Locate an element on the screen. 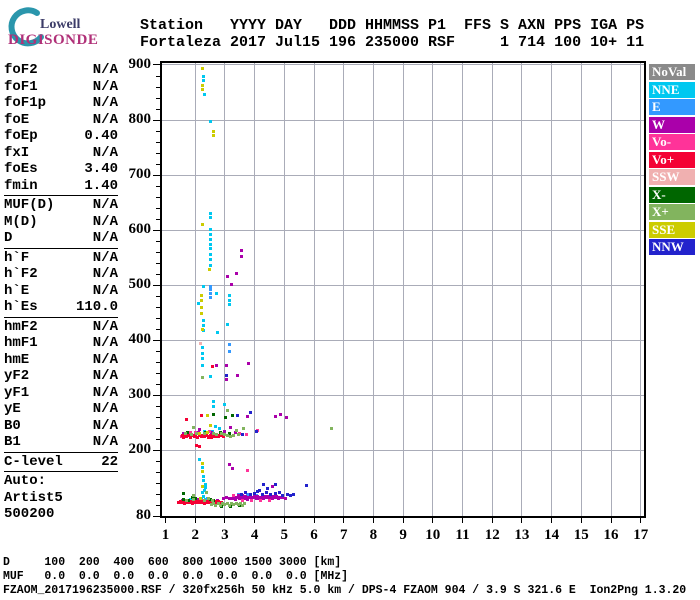  param-label: MUF(D) is located at coordinates (29, 205).